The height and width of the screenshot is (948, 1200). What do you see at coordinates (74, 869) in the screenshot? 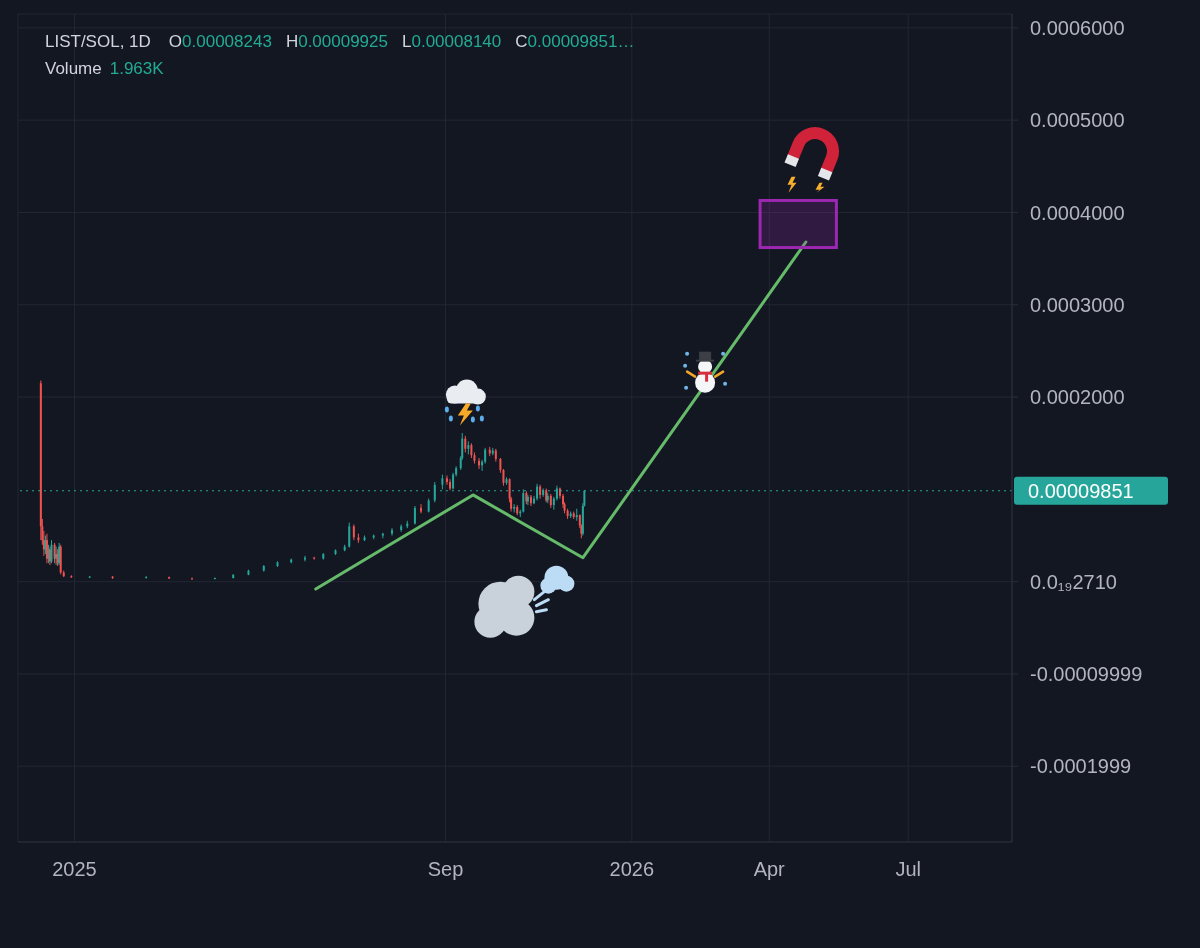
I see `x-tick-label: 2025` at bounding box center [74, 869].